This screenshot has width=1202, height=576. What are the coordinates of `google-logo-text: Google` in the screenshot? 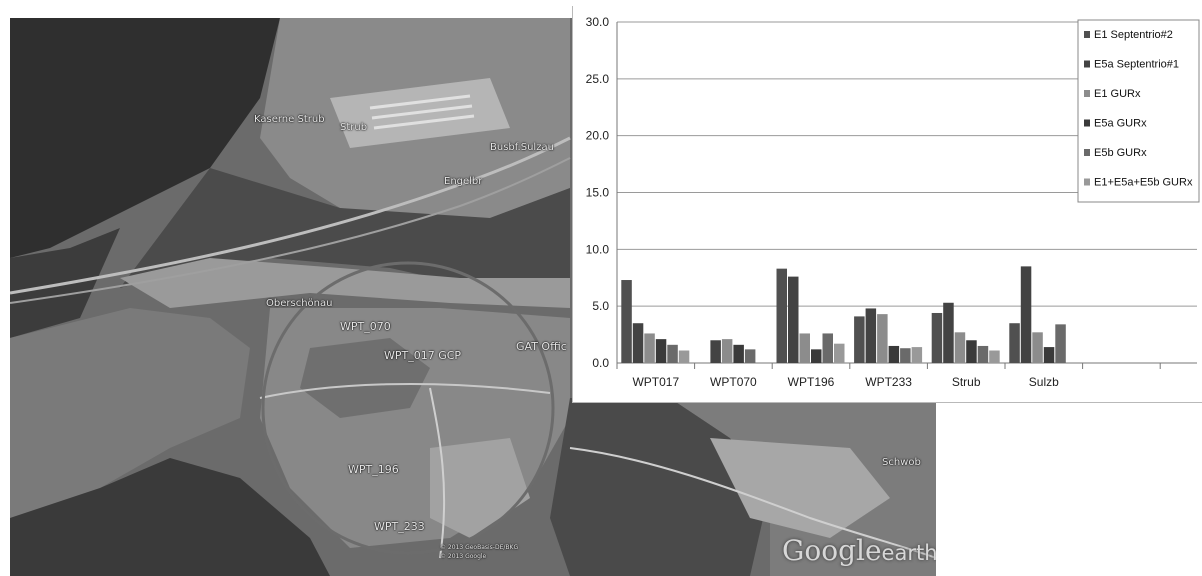 It's located at (832, 550).